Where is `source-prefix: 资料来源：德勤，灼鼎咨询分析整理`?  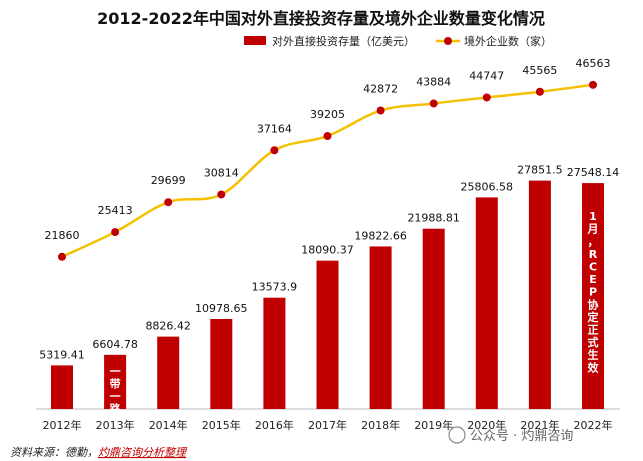 source-prefix: 资料来源：德勤，灼鼎咨询分析整理 is located at coordinates (99, 452).